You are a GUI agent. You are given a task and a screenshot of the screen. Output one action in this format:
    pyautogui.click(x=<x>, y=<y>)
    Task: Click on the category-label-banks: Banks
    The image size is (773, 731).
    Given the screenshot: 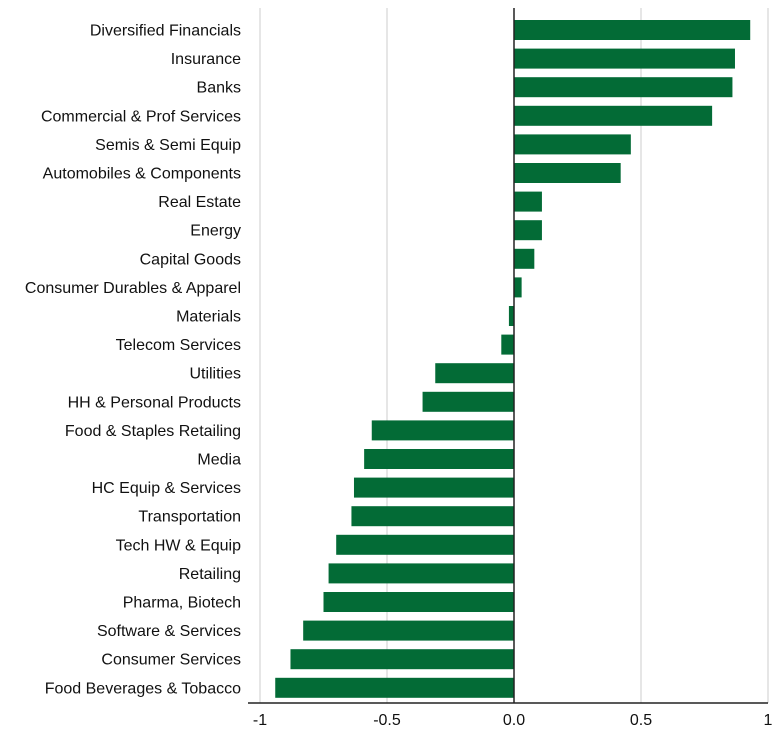 What is the action you would take?
    pyautogui.click(x=219, y=88)
    